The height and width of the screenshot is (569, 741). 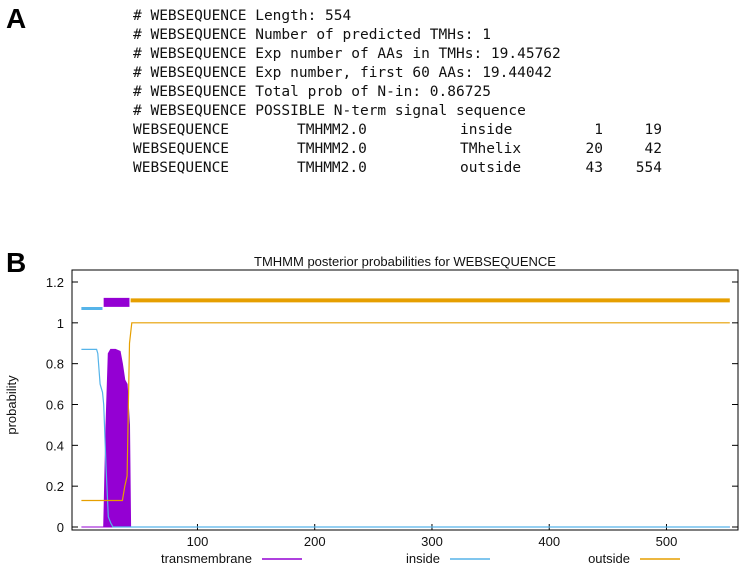 I want to click on y-axis-label: probability, so click(x=11, y=405).